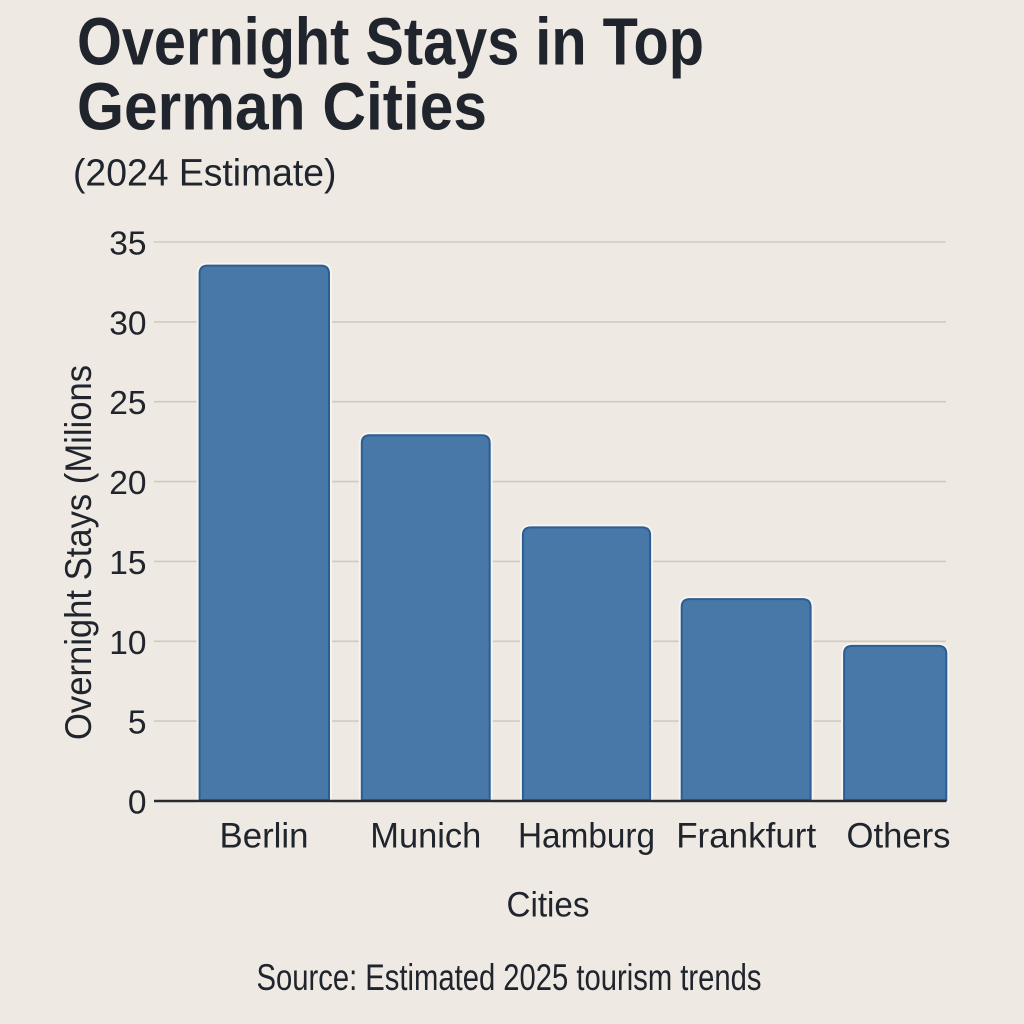 This screenshot has width=1024, height=1024. I want to click on svg-text: Overnight Stays in Top, so click(390, 42).